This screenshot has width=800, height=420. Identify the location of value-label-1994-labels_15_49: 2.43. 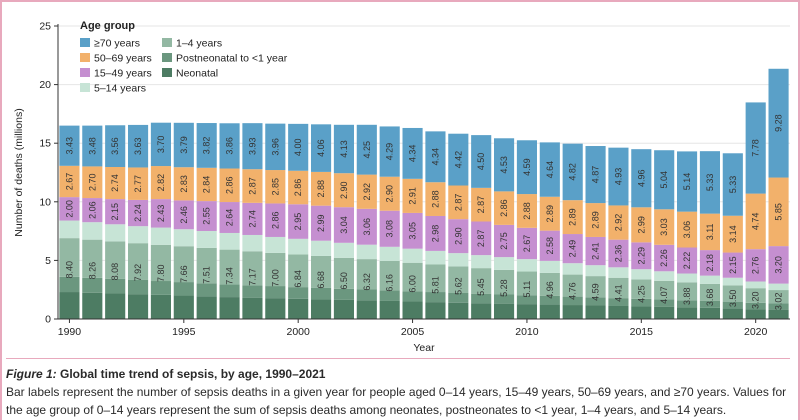
(161, 214).